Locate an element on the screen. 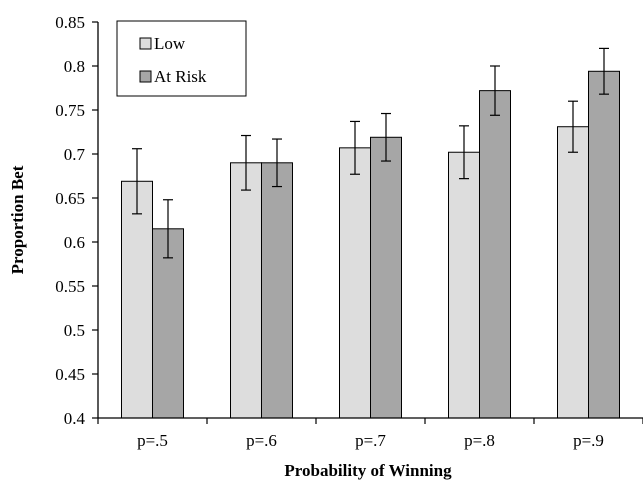 This screenshot has width=643, height=484. y-tick-label: 0.65 is located at coordinates (70, 198).